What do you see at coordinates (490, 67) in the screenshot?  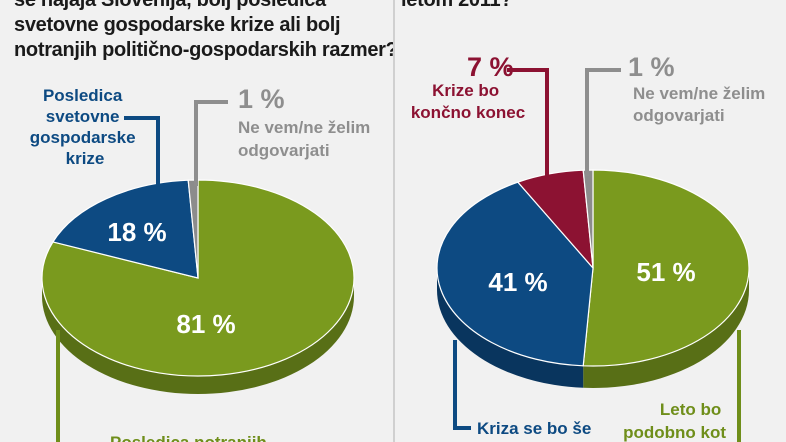 I see `right-end-pct: 7 %` at bounding box center [490, 67].